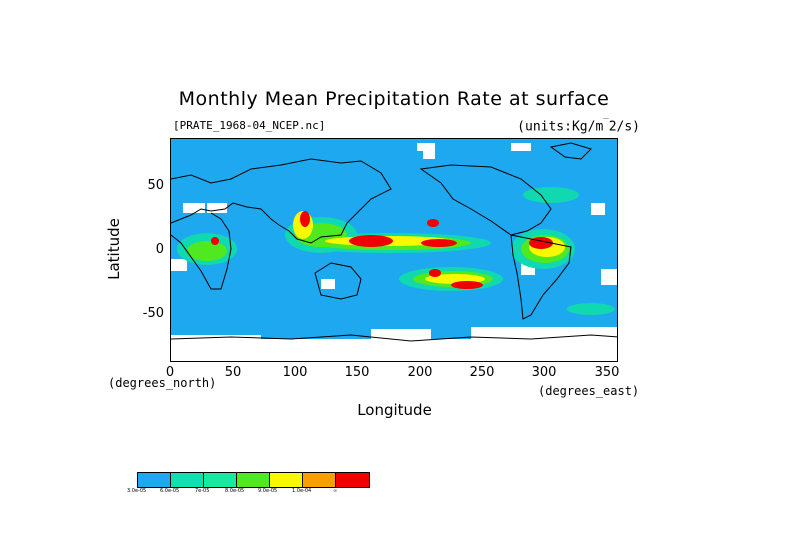 This screenshot has width=789, height=558. What do you see at coordinates (162, 383) in the screenshot?
I see `y-unit-note: (degrees_north)` at bounding box center [162, 383].